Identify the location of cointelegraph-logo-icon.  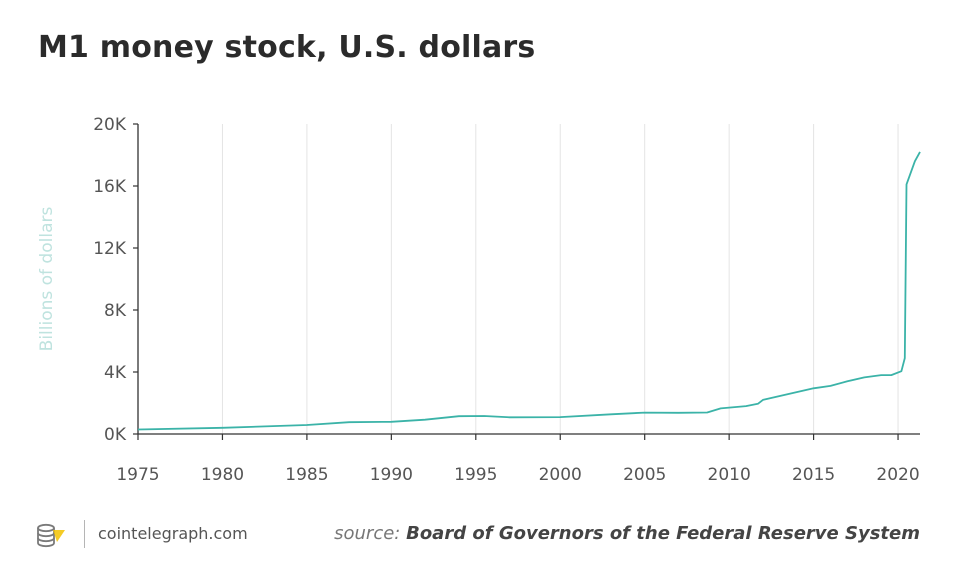
(52, 535).